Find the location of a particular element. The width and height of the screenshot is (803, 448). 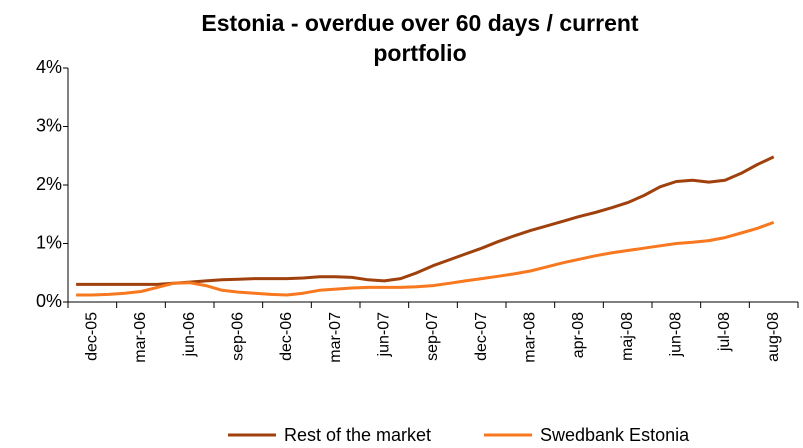

y-tick-label: 4% is located at coordinates (49, 67).